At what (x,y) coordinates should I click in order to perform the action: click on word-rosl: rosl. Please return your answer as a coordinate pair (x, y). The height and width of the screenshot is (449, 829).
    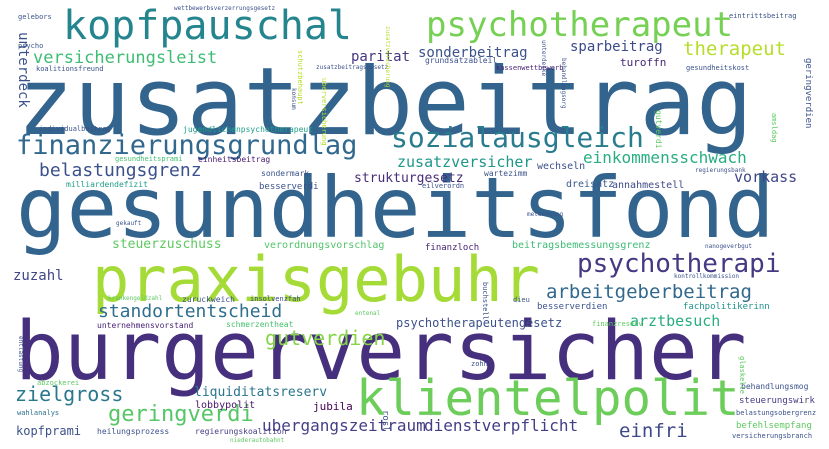
    Looking at the image, I should click on (385, 421).